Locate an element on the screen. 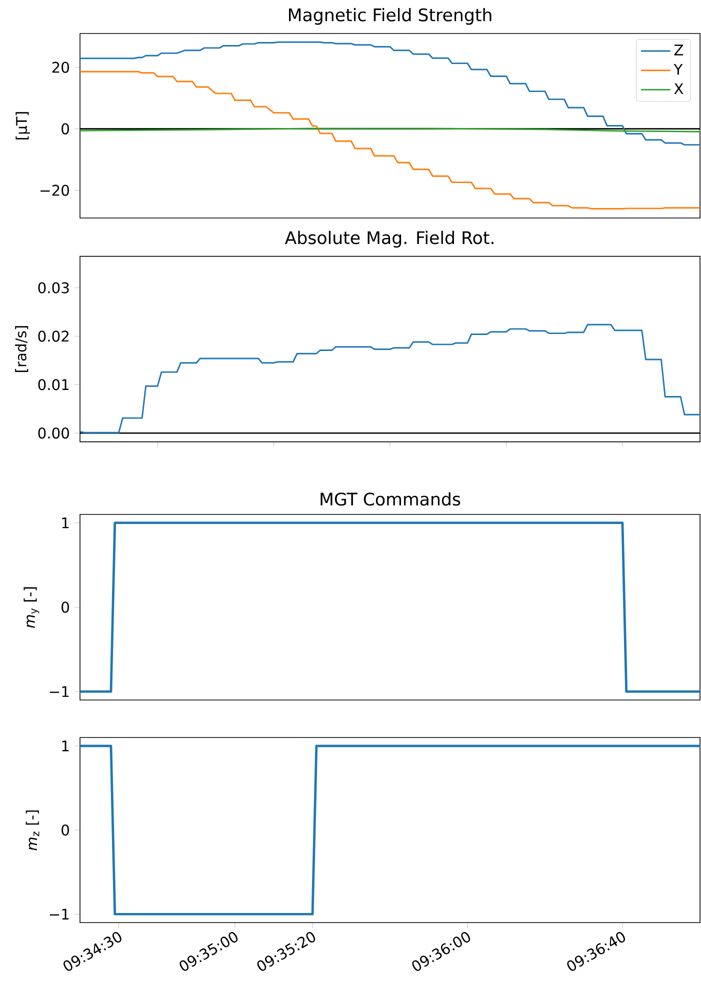 Image resolution: width=701 pixels, height=988 pixels. chart-title: Magnetic Field Strength is located at coordinates (390, 16).